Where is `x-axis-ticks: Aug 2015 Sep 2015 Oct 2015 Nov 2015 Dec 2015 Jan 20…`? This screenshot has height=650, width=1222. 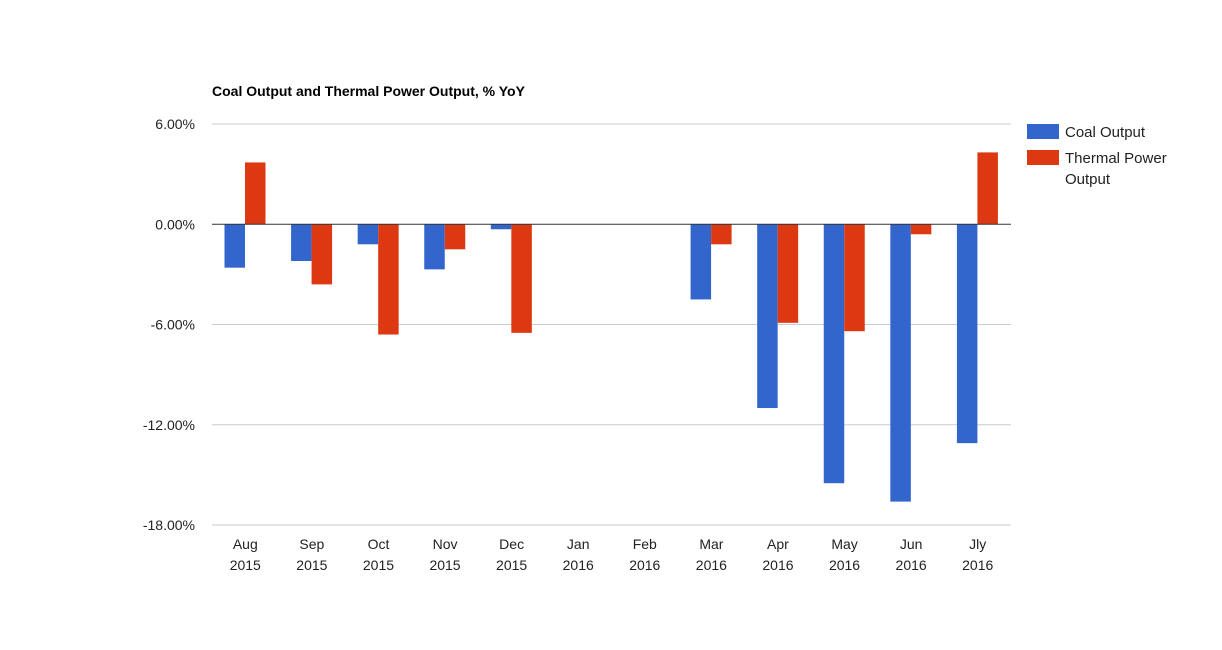 x-axis-ticks: Aug 2015 Sep 2015 Oct 2015 Nov 2015 Dec 2015 Jan 20… is located at coordinates (612, 554).